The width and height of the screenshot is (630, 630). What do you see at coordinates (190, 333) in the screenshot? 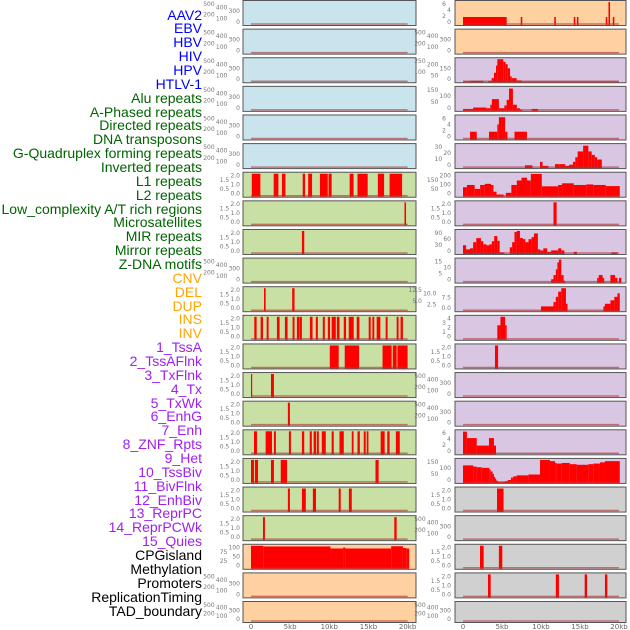
I see `track-label: INV` at bounding box center [190, 333].